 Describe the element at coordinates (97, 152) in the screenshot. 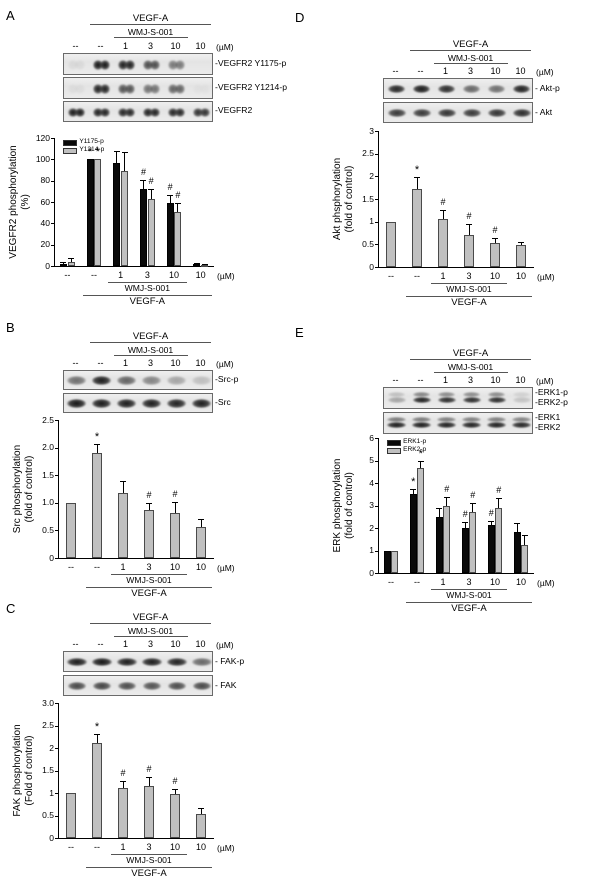

I see `significance-marker: *` at that location.